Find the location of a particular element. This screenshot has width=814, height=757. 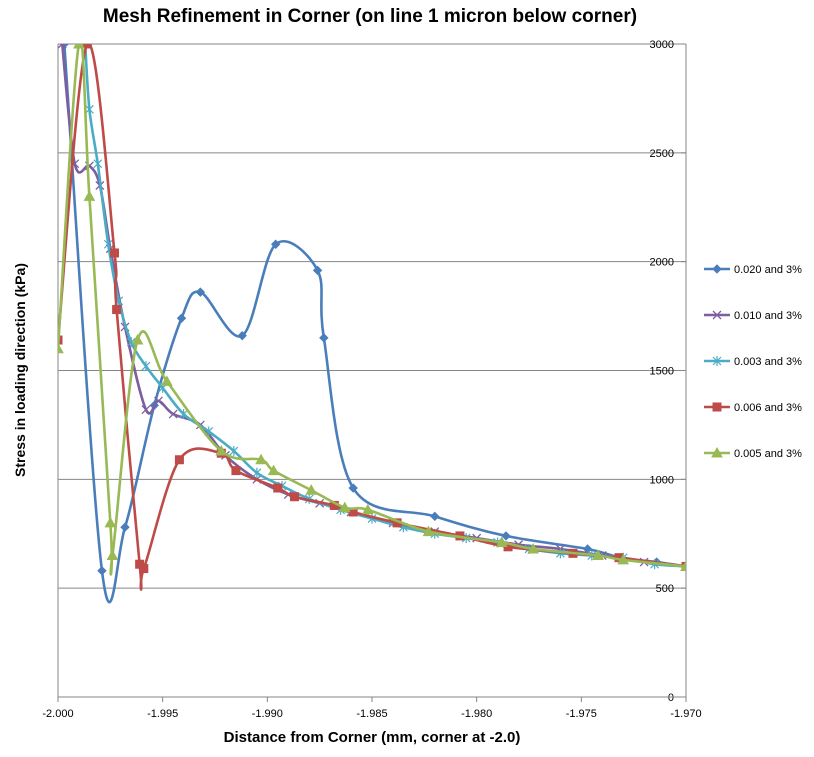

y-tick-label: 2000 is located at coordinates (662, 263).